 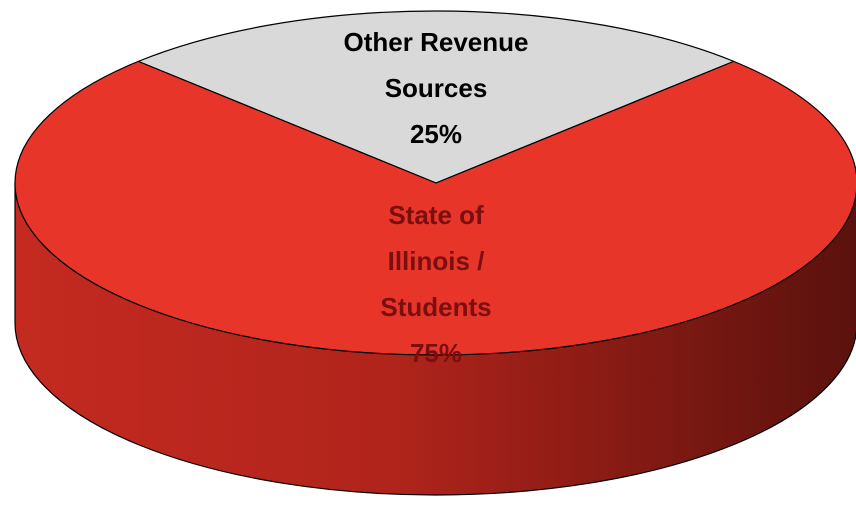 I want to click on value-label: 25%, so click(x=436, y=134).